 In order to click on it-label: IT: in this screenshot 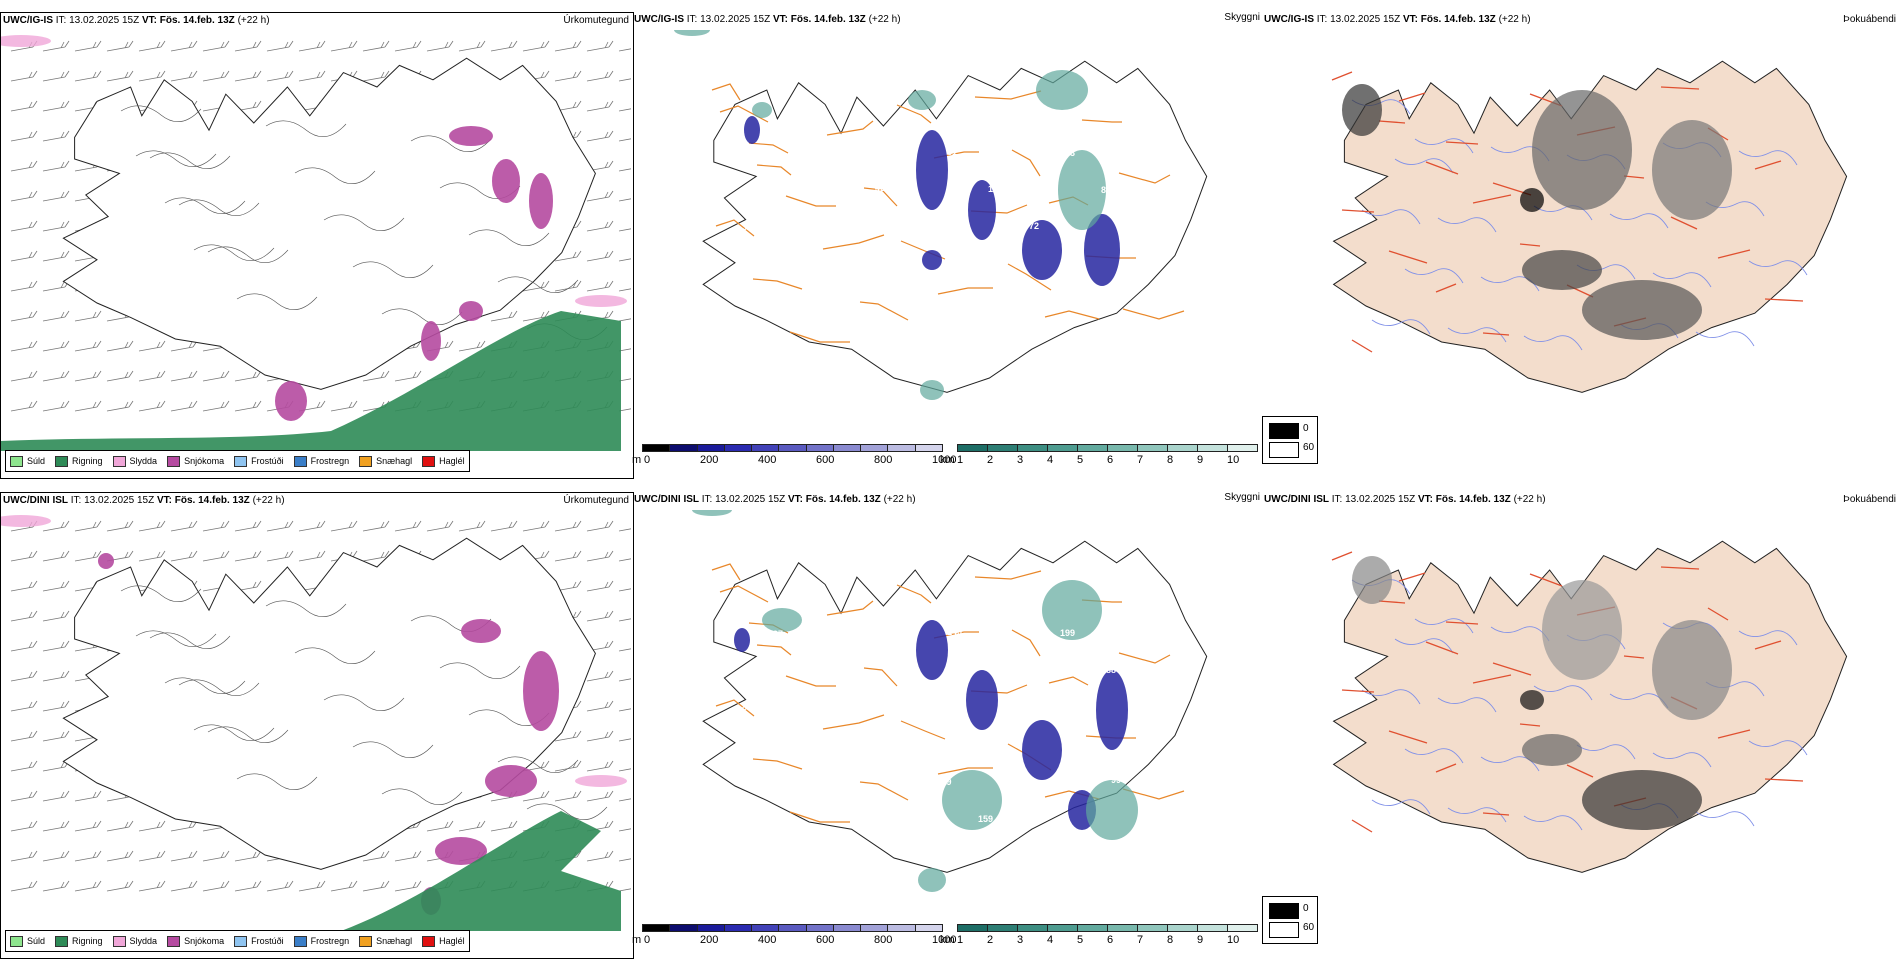, I will do `click(707, 499)`.